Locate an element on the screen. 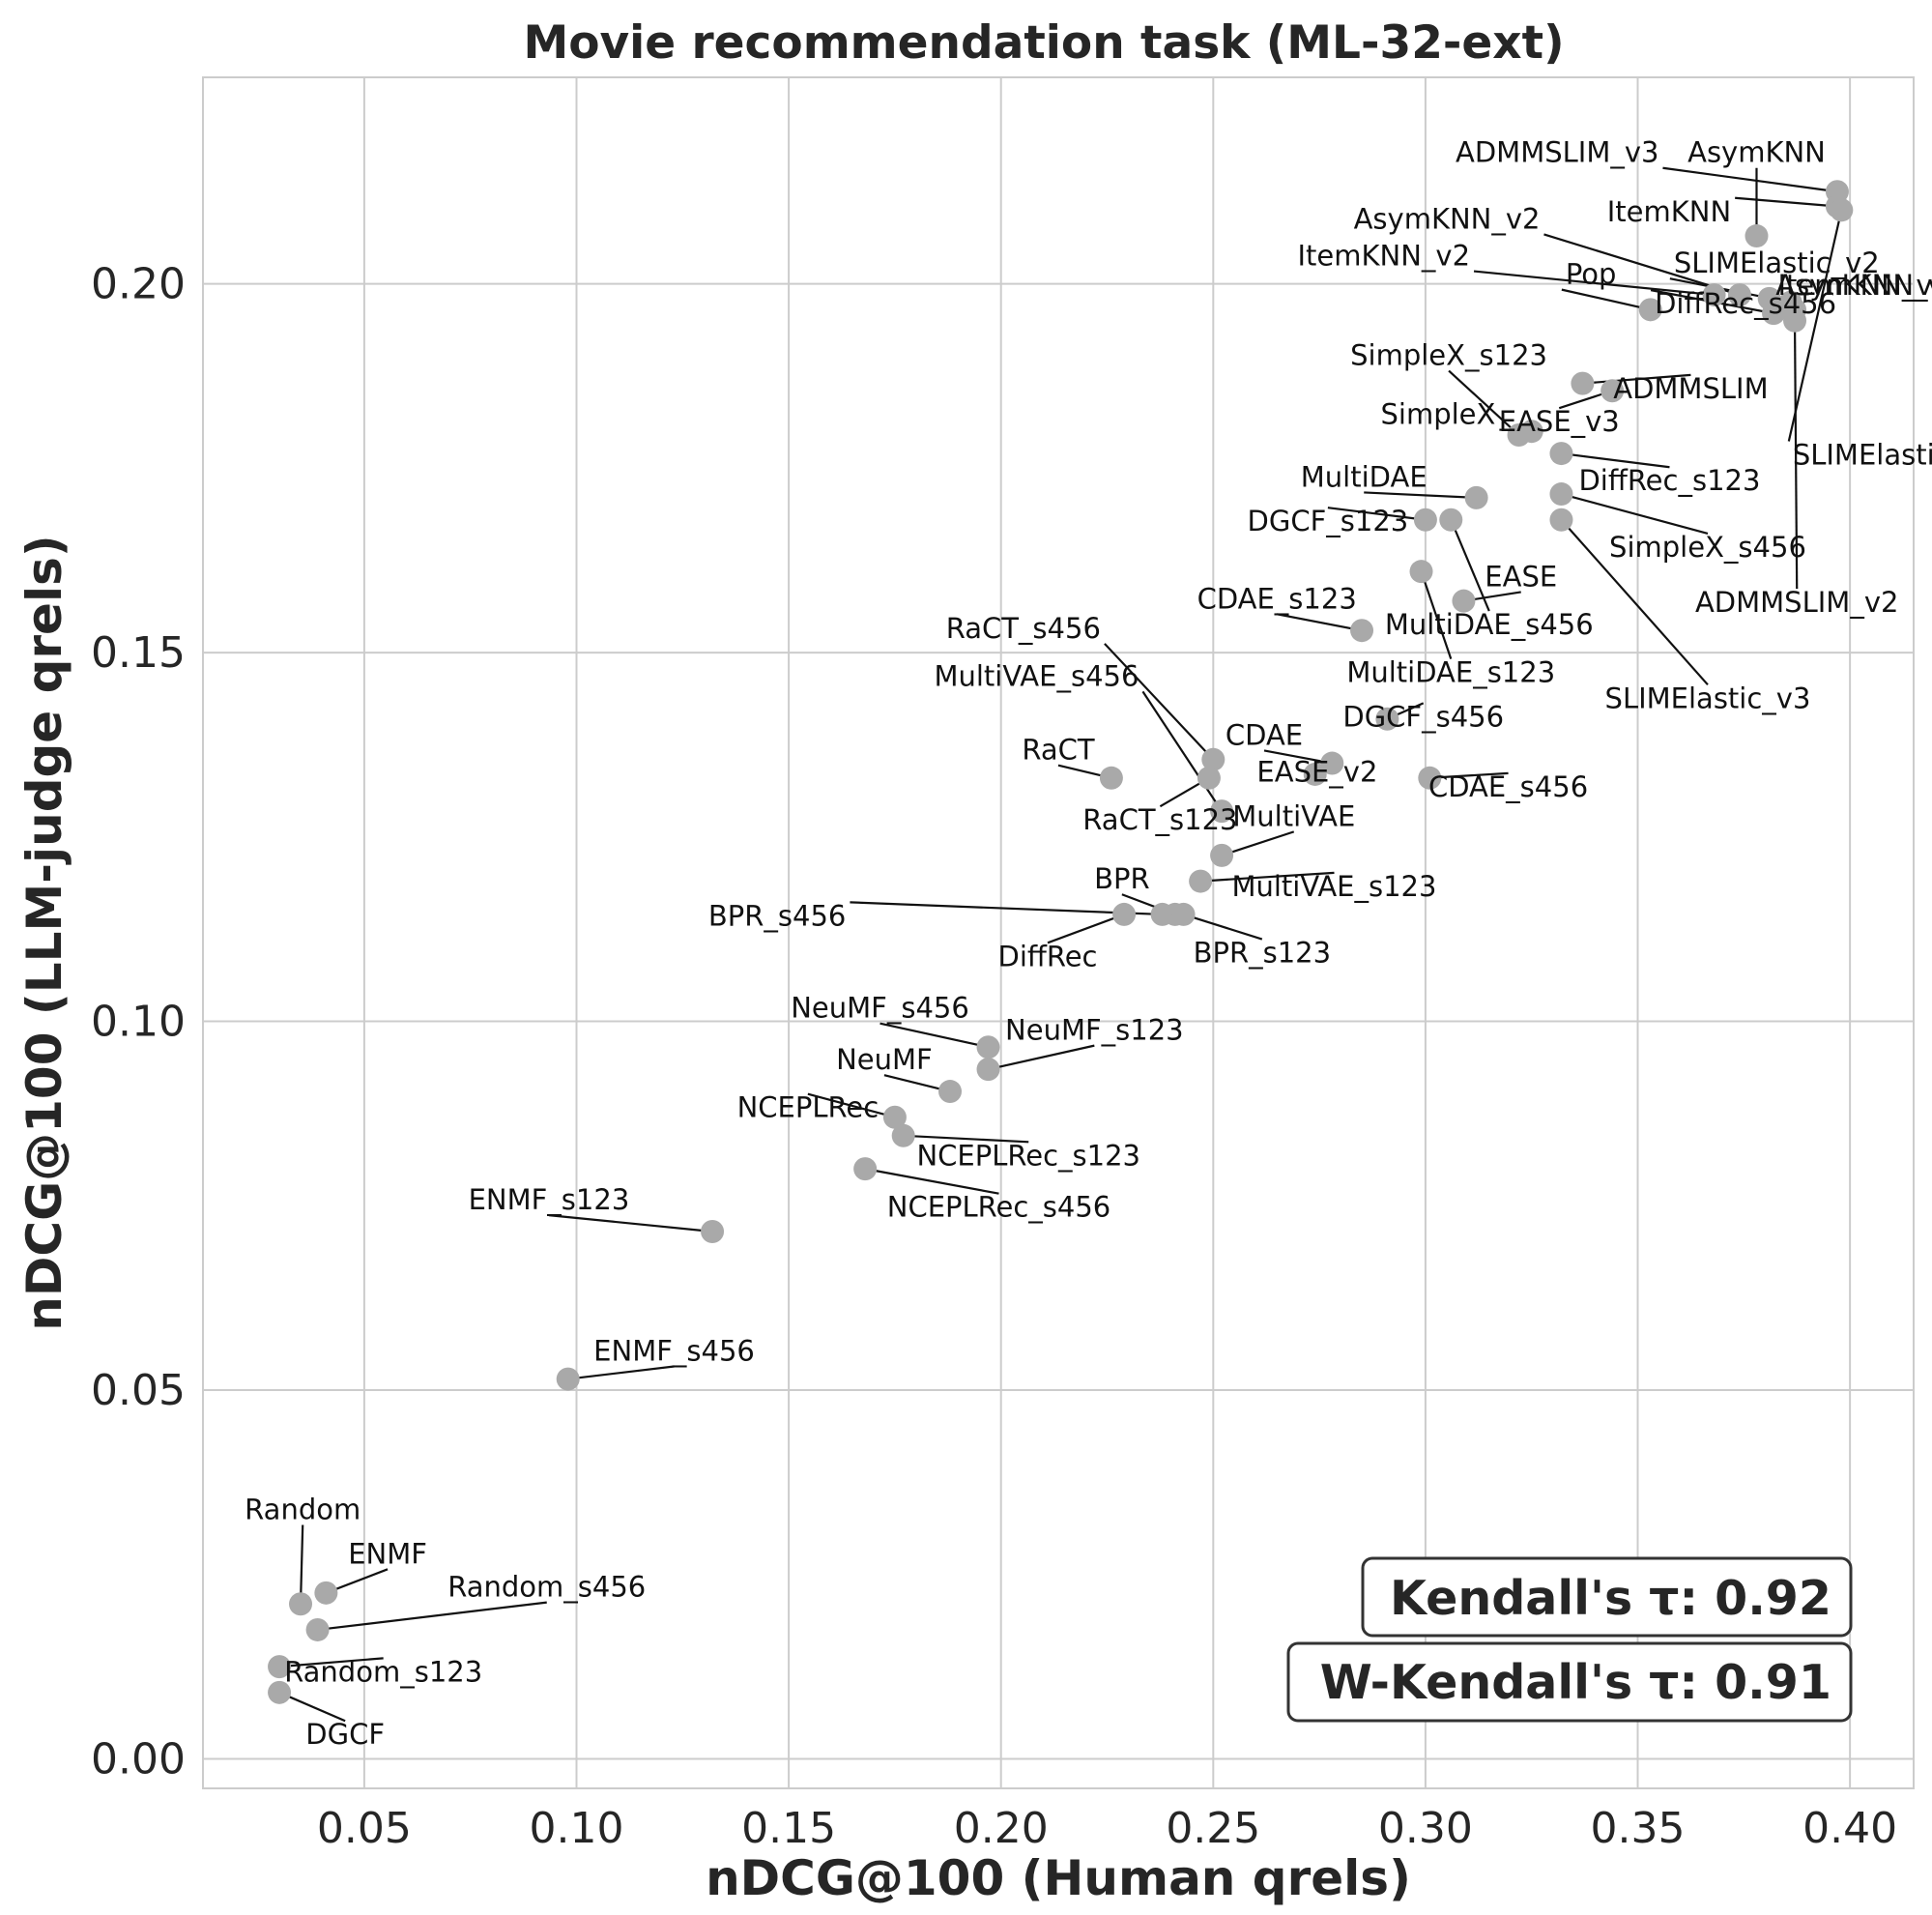  point-label: MultiDAE_s456 is located at coordinates (1489, 624).